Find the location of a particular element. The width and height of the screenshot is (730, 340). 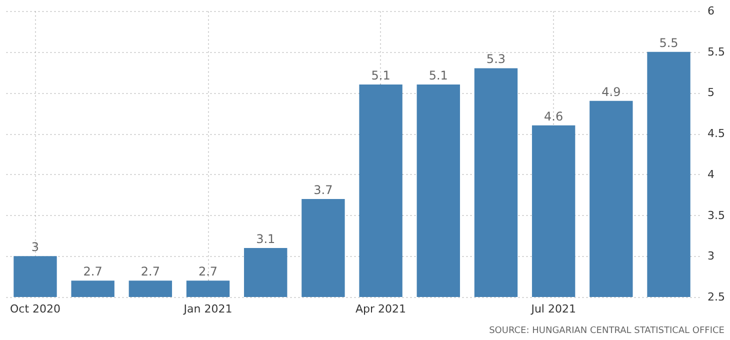

y-tick-label: 2.5 is located at coordinates (716, 297).